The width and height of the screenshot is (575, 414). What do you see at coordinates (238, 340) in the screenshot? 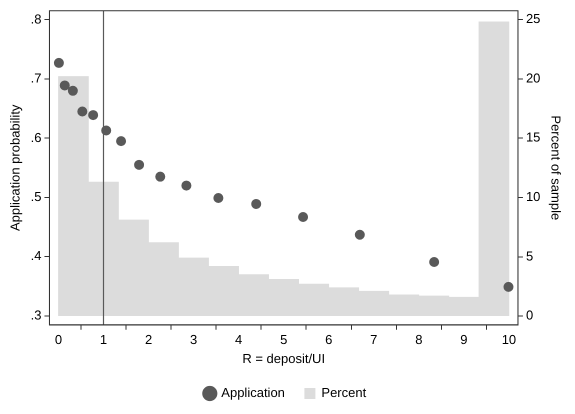
I see `x-tick-label: 4` at bounding box center [238, 340].